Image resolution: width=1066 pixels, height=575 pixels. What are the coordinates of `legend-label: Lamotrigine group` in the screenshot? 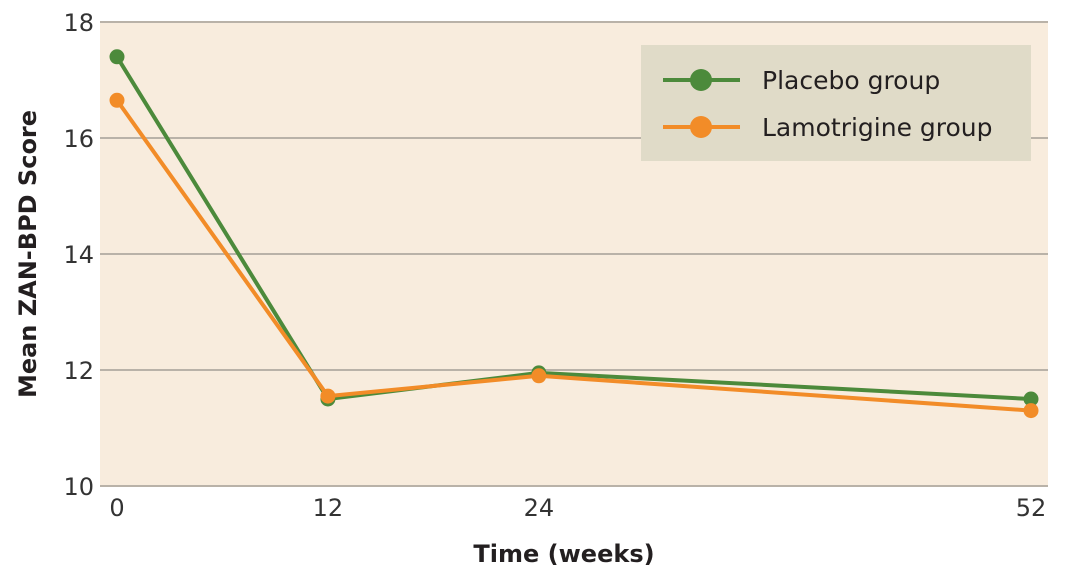 It's located at (877, 127).